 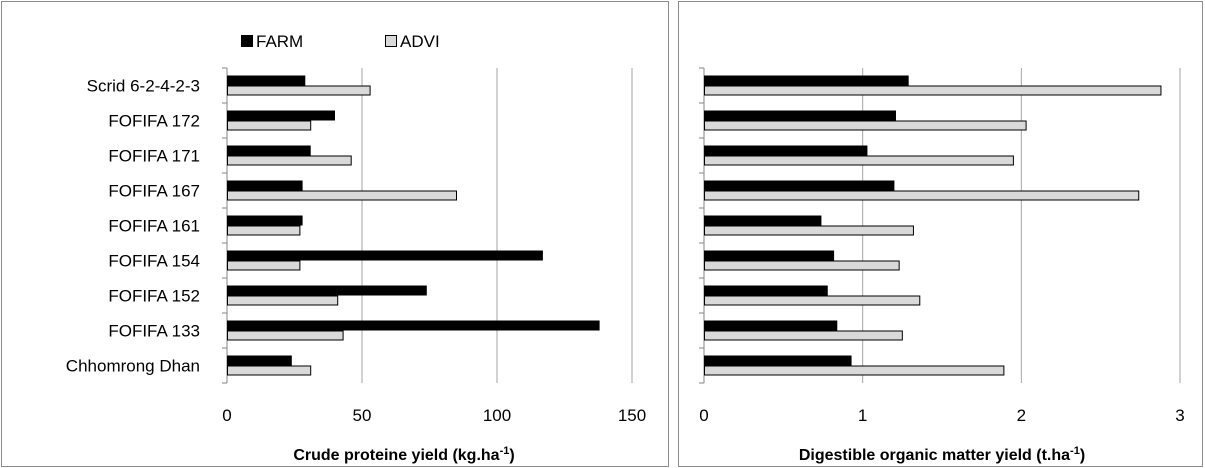 What do you see at coordinates (154, 261) in the screenshot?
I see `category-label: FOFIFA 154` at bounding box center [154, 261].